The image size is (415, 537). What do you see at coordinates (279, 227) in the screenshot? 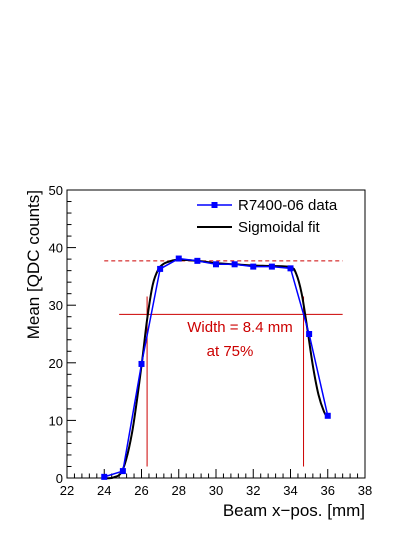
I see `legend-label-fit: Sigmoidal fit` at bounding box center [279, 227].